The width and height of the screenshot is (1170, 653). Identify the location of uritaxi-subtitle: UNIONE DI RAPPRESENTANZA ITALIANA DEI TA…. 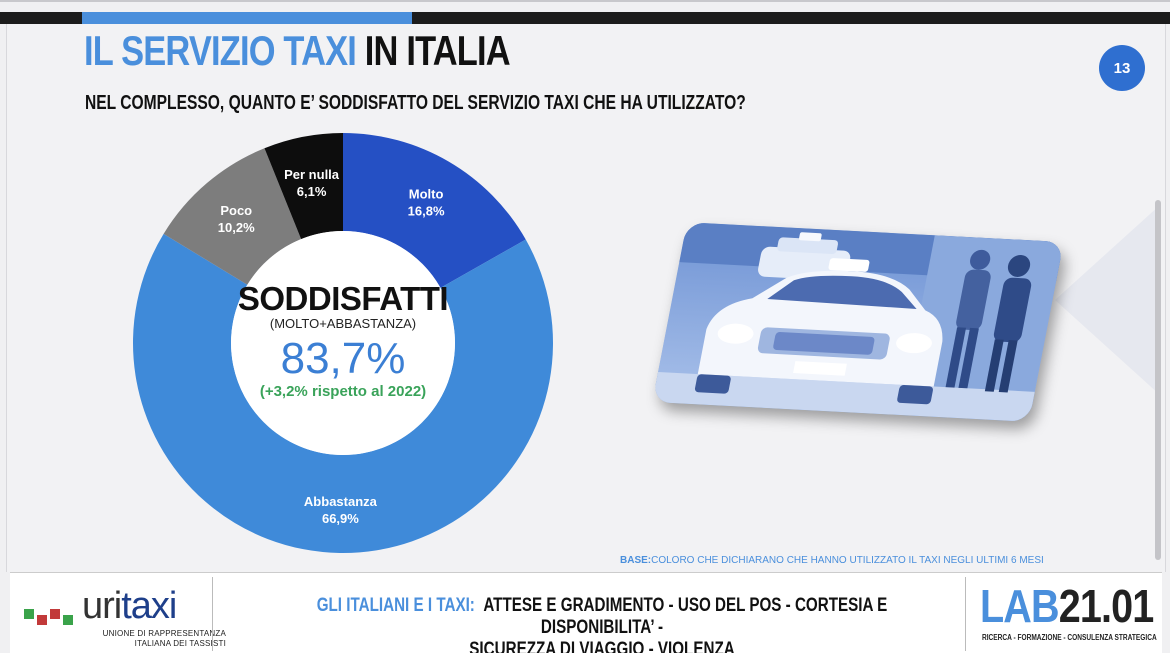
(151, 639).